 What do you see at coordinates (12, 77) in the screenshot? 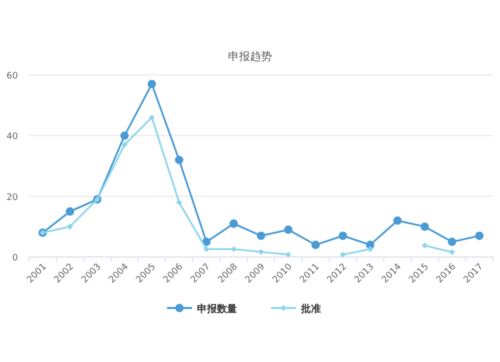
I see `y-tick-label: 60` at bounding box center [12, 77].